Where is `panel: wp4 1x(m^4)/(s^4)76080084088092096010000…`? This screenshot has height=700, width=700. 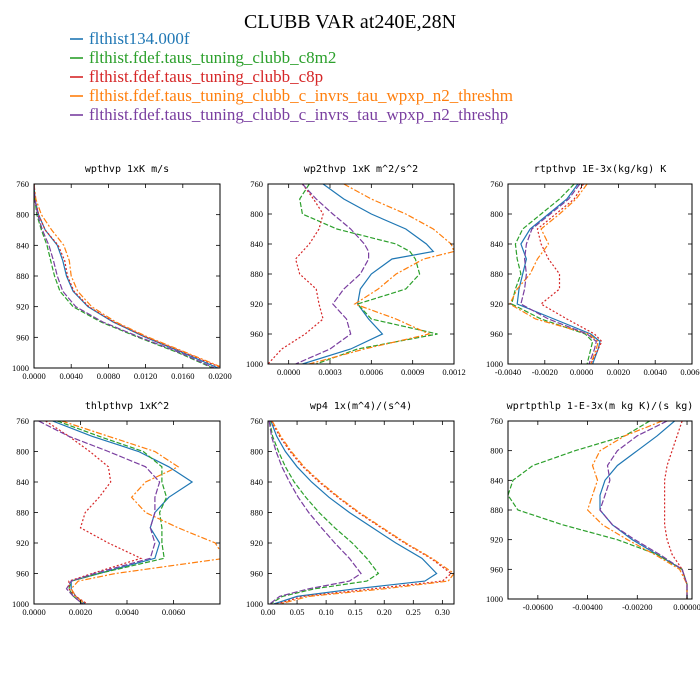 panel: wp4 1x(m^4)/(s^4)76080084088092096010000… is located at coordinates (350, 509).